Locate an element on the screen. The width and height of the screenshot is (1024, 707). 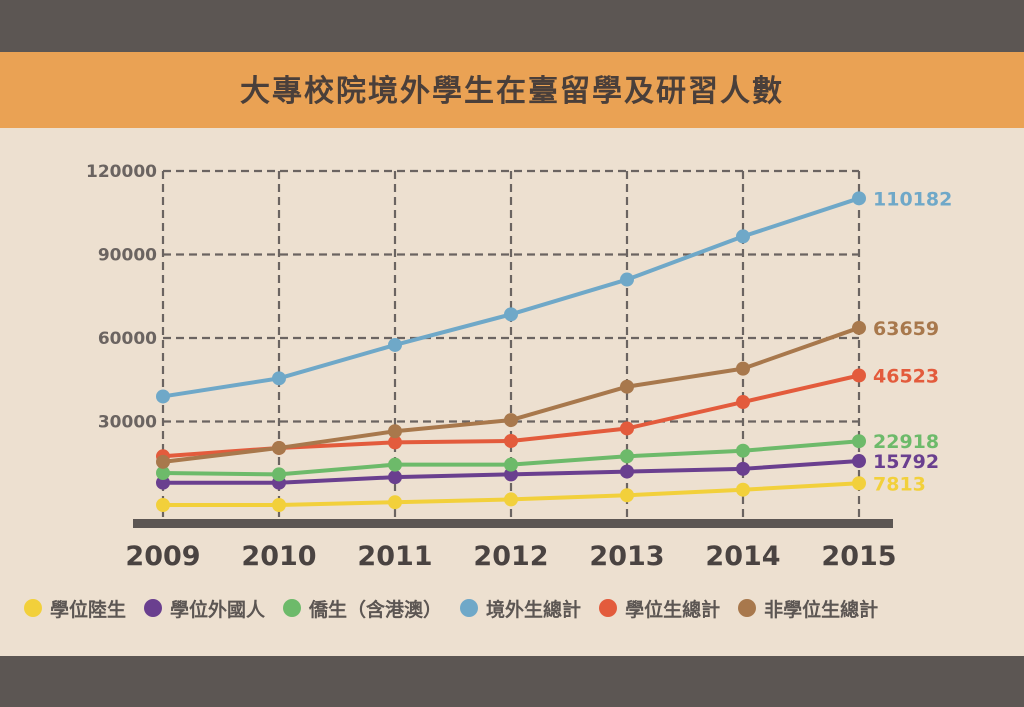
legend-label: 境外生總計 is located at coordinates (534, 609).